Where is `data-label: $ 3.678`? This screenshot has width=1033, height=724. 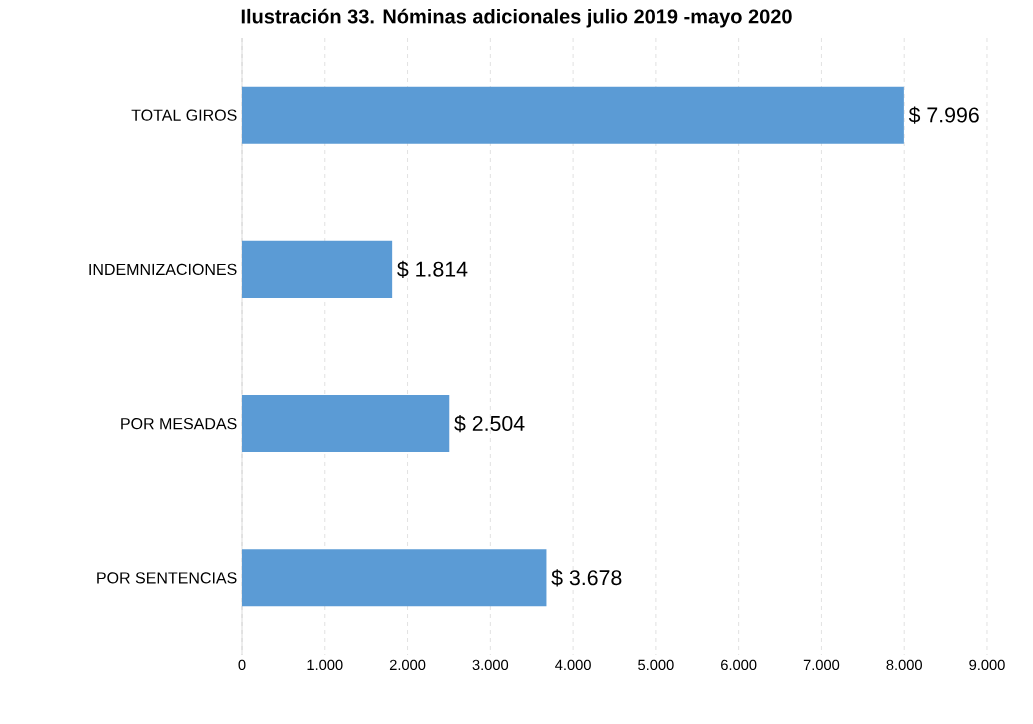 data-label: $ 3.678 is located at coordinates (586, 578).